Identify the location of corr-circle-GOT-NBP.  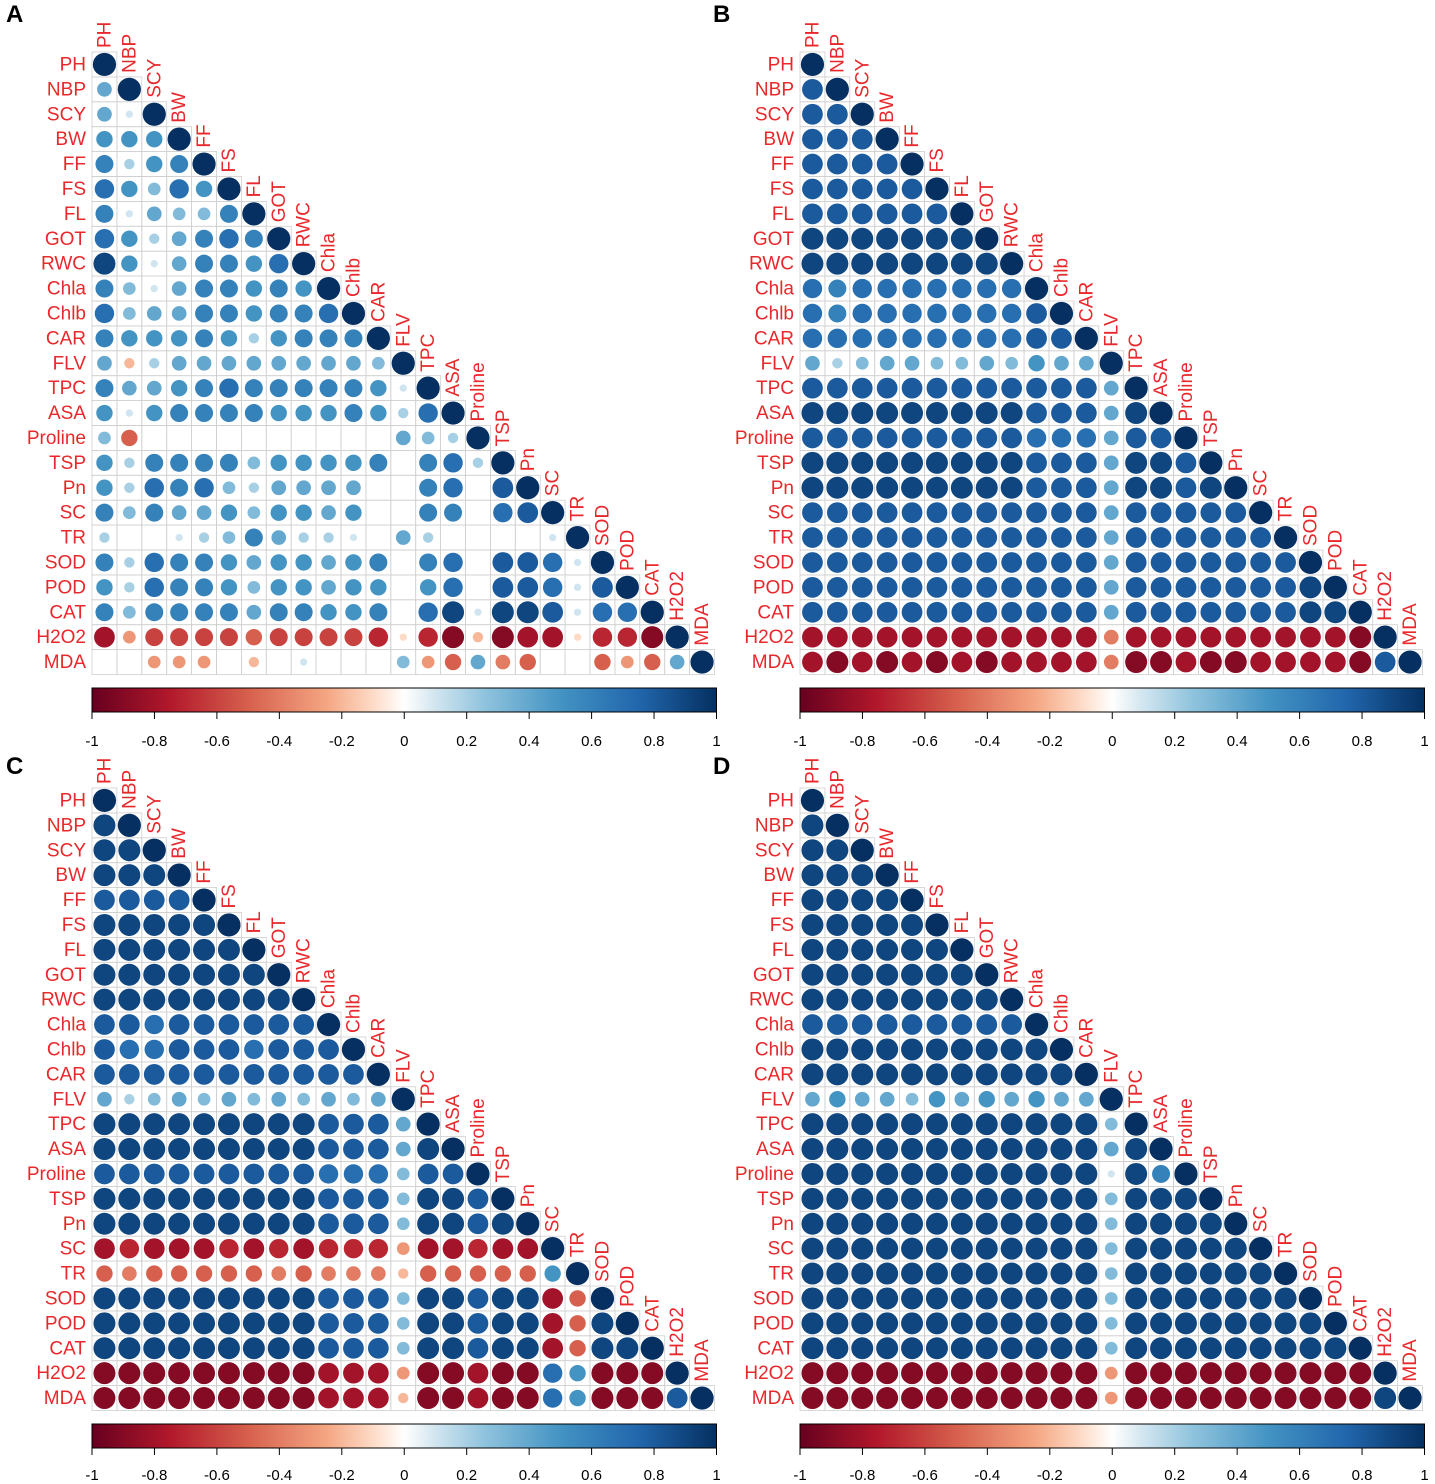
(837, 974).